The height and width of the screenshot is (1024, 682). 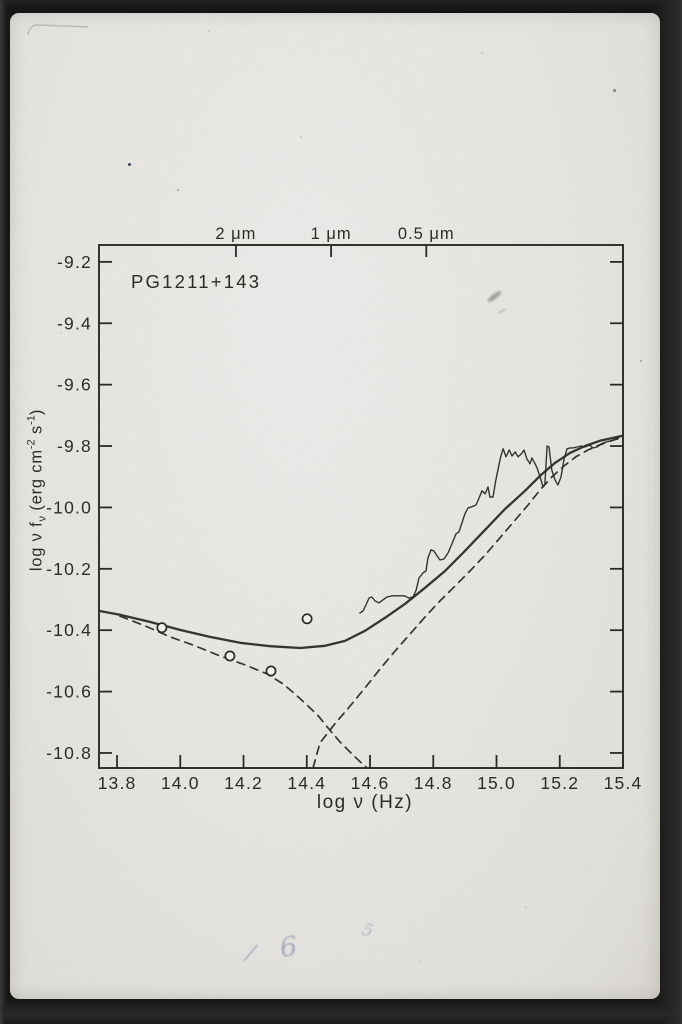 What do you see at coordinates (243, 691) in the screenshot?
I see `series-infrared-dust-component` at bounding box center [243, 691].